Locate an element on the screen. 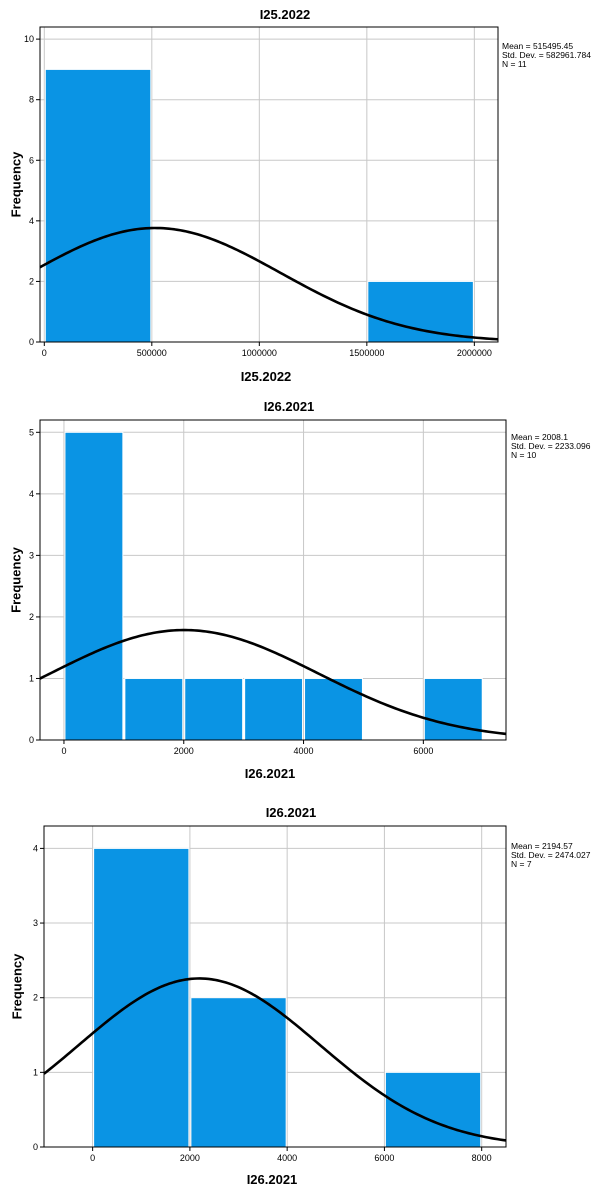 The image size is (597, 1193). chart-title: I25.2022 is located at coordinates (285, 14).